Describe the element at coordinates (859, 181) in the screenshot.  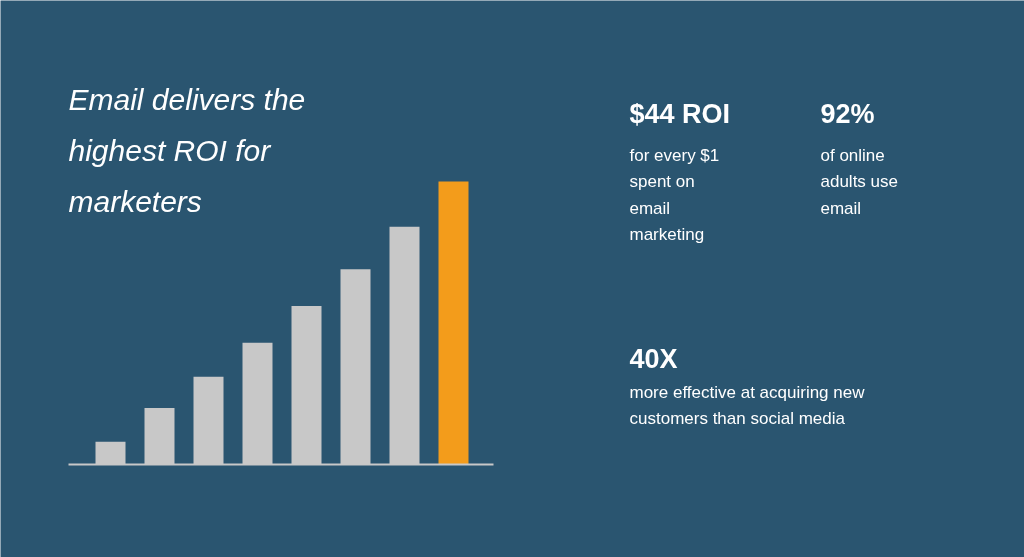
I see `text: of online adults use email` at that location.